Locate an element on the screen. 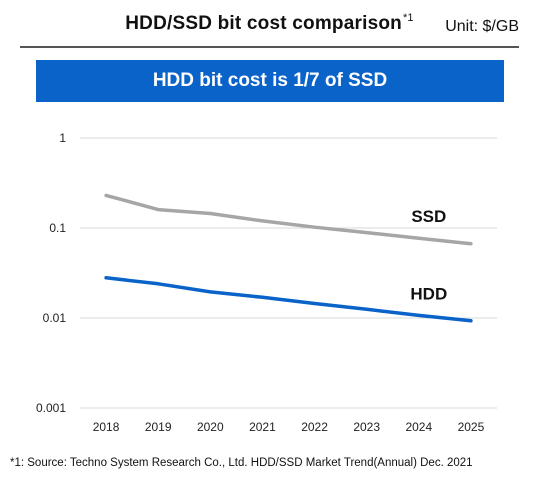 Image resolution: width=539 pixels, height=478 pixels. y-tick-label: 0.01 is located at coordinates (55, 318).